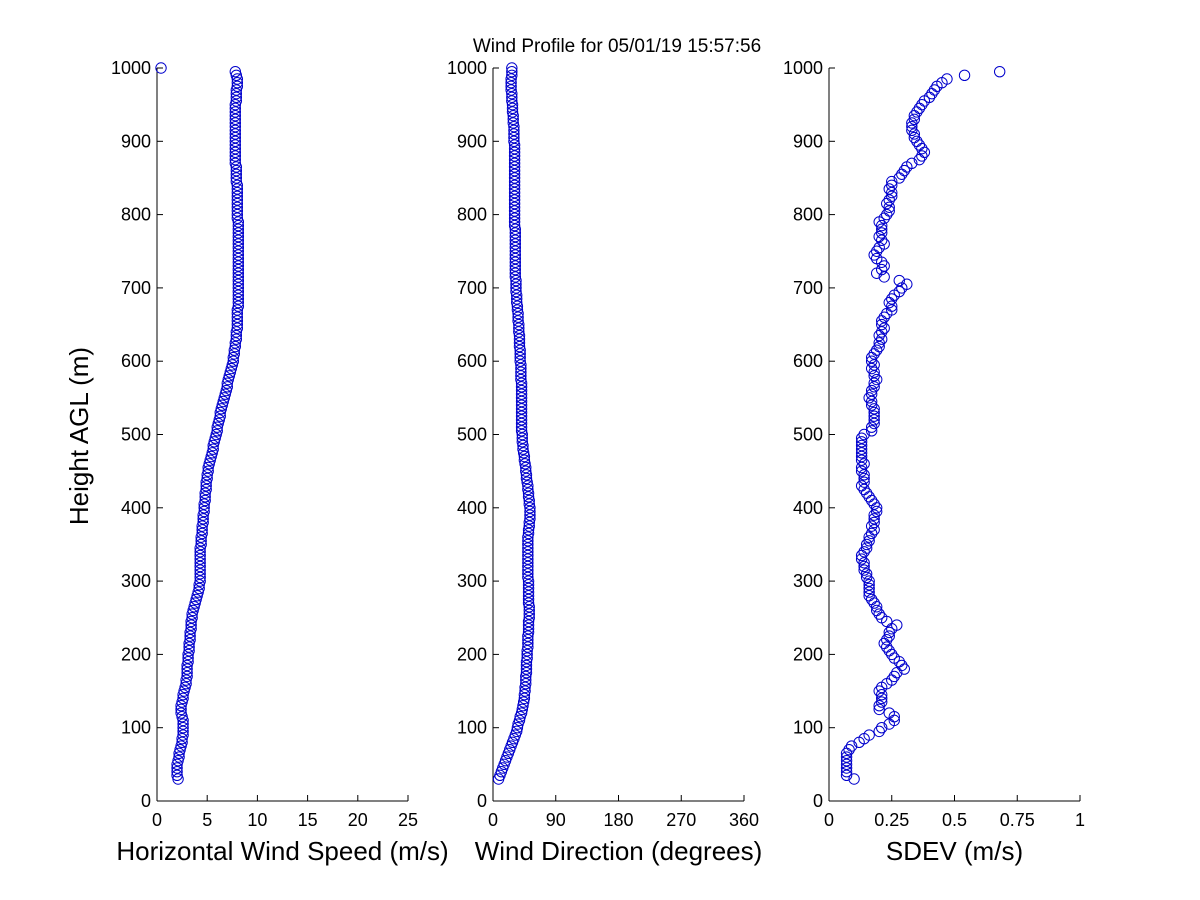  What do you see at coordinates (556, 820) in the screenshot?
I see `x-tick-label: 90` at bounding box center [556, 820].